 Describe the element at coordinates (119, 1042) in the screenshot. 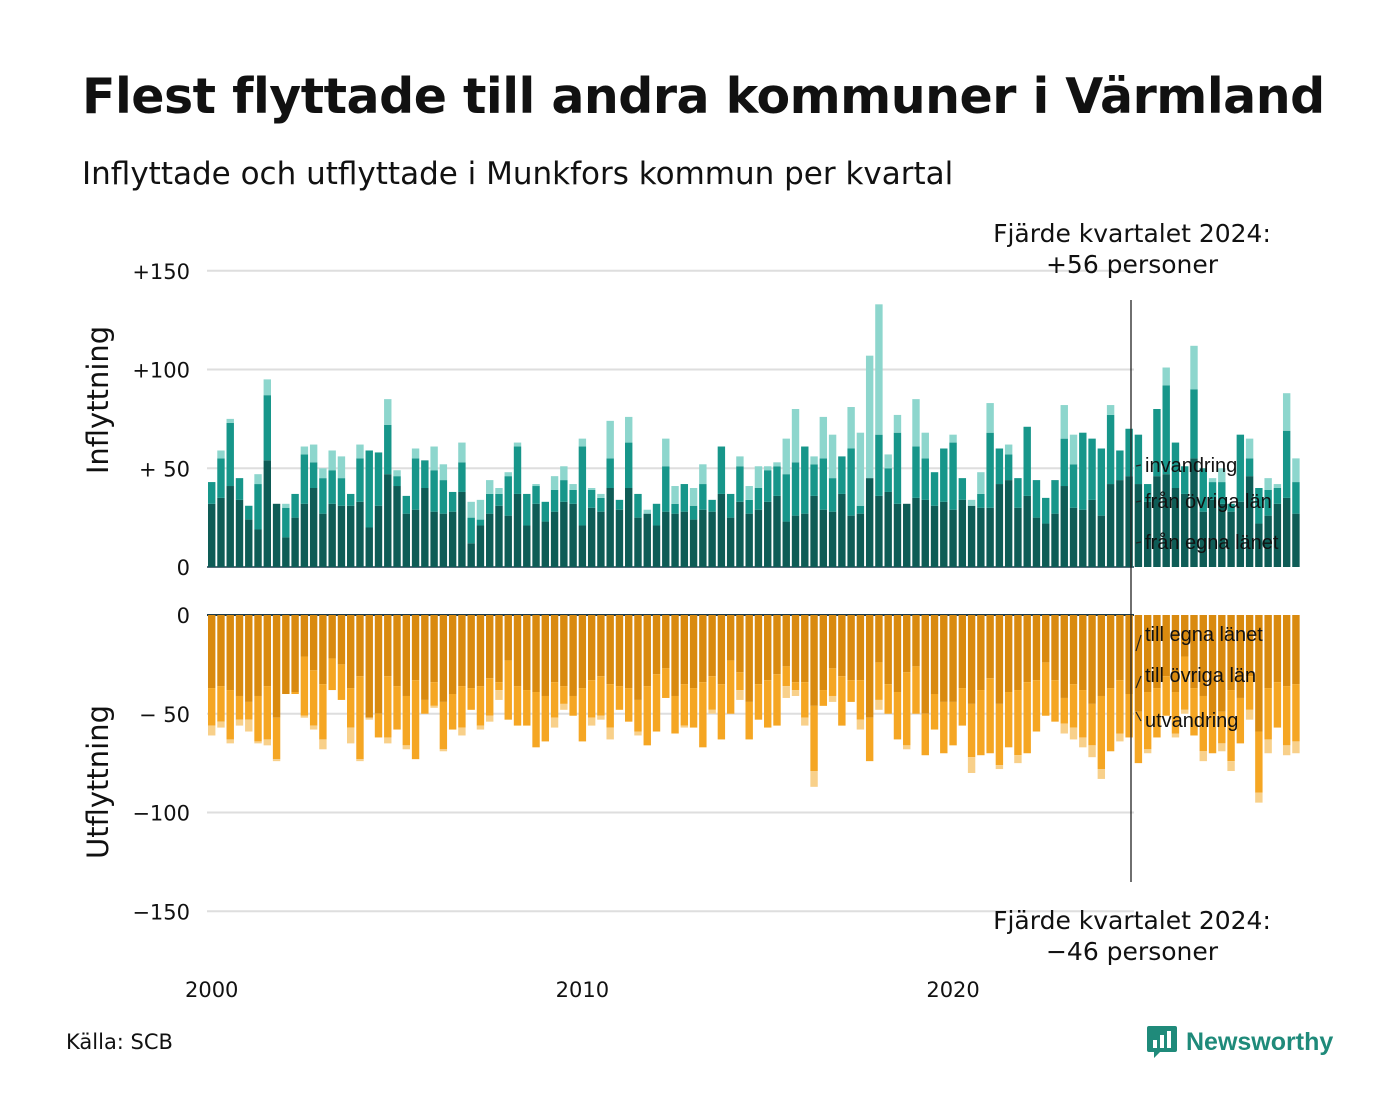

I see `source-note: Källa: SCB` at that location.